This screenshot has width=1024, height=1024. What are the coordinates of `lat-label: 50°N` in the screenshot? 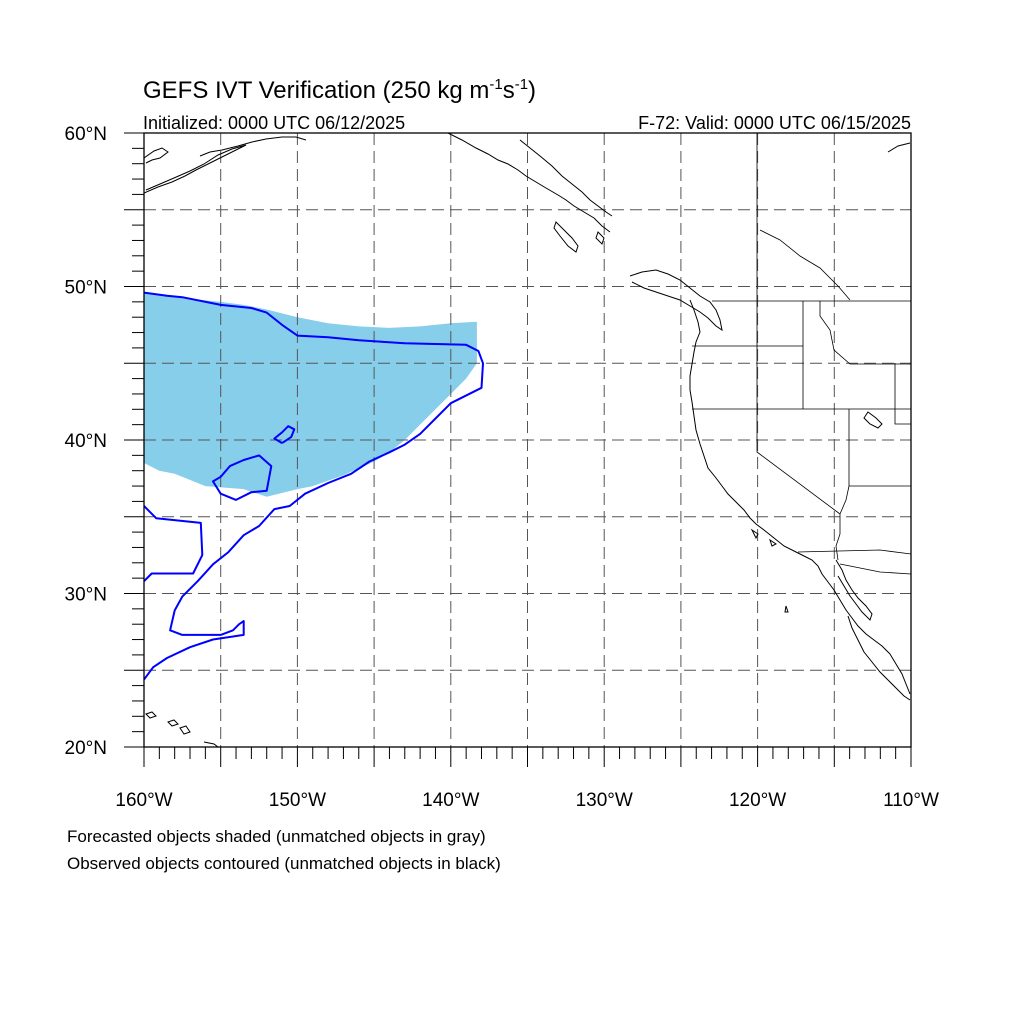 It's located at (86, 288).